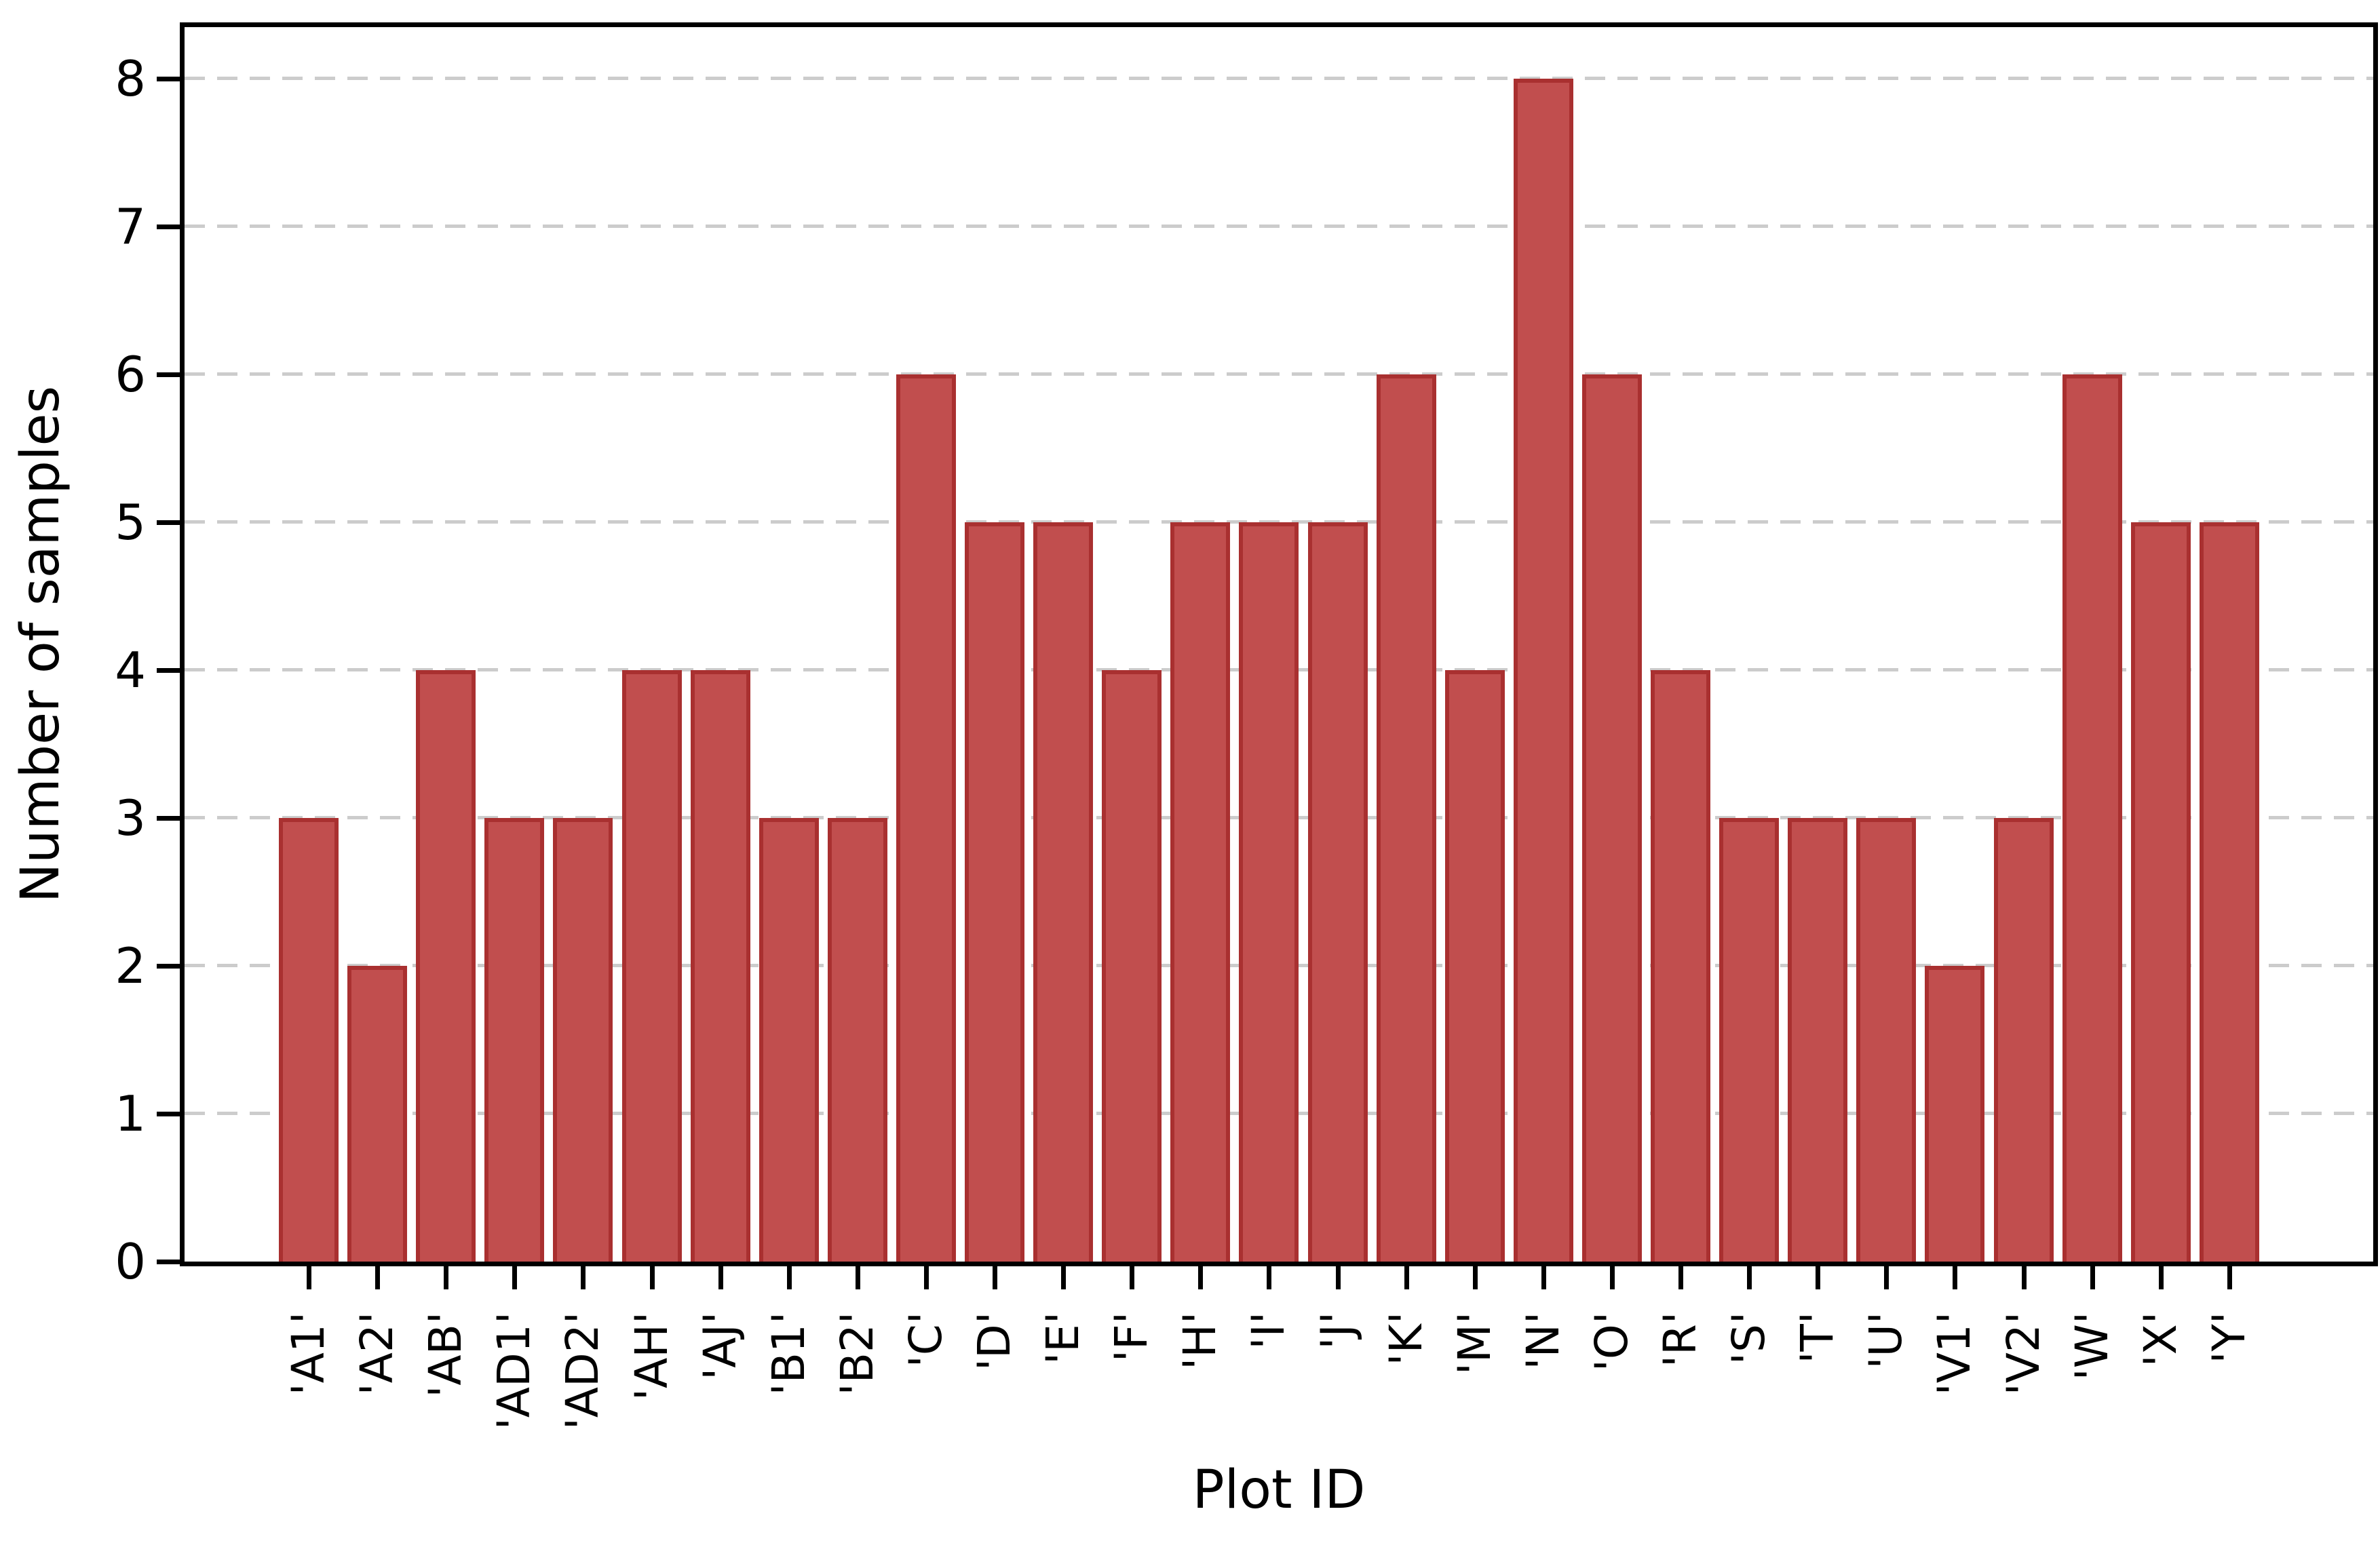 The width and height of the screenshot is (2380, 1541). What do you see at coordinates (131, 670) in the screenshot?
I see `y-tick-label-4: 4` at bounding box center [131, 670].